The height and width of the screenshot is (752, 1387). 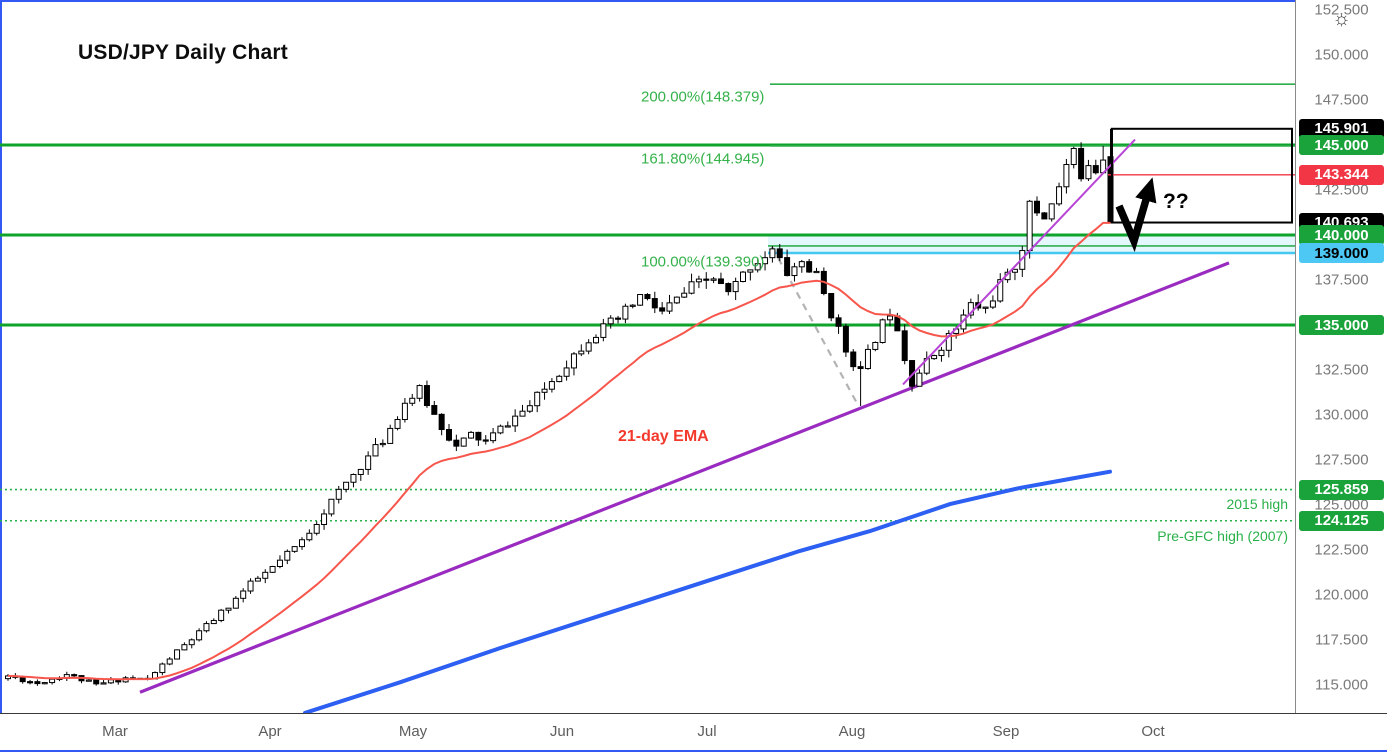 I want to click on price-tick: 137.500, so click(x=1341, y=280).